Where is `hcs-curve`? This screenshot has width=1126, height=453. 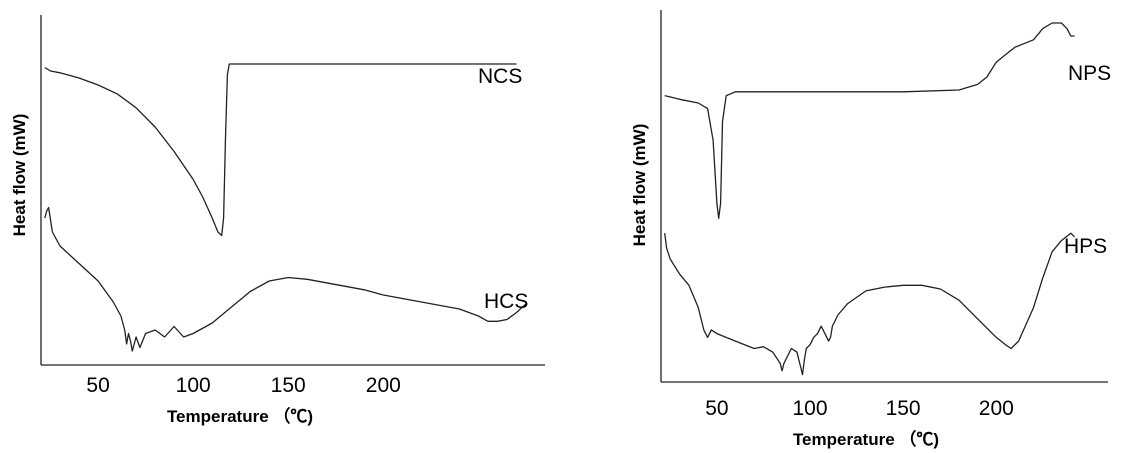
hcs-curve is located at coordinates (285, 279).